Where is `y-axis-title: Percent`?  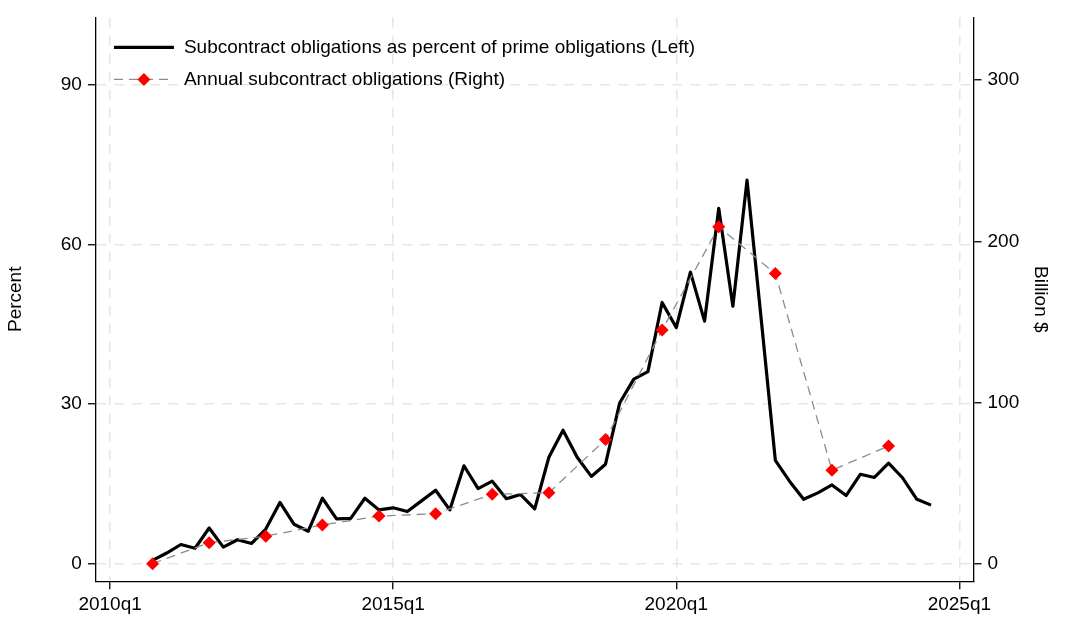 y-axis-title: Percent is located at coordinates (14, 299).